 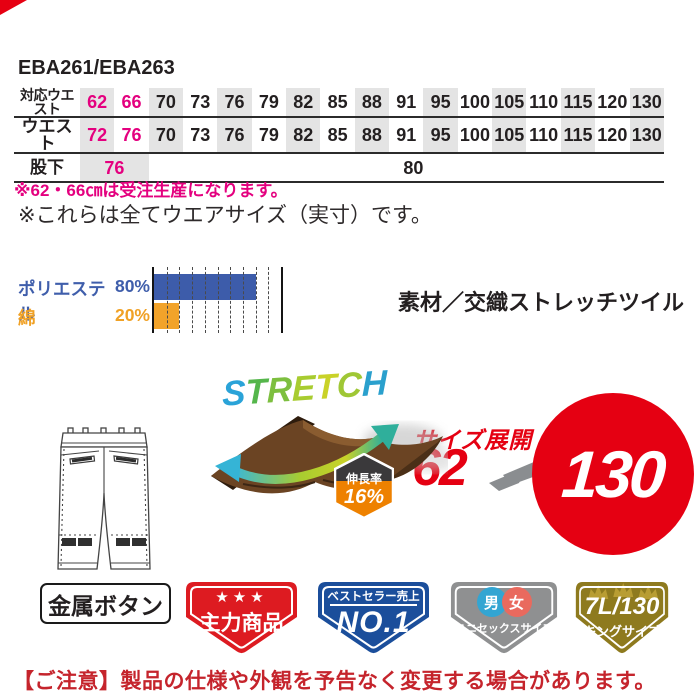 What do you see at coordinates (622, 631) in the screenshot?
I see `king-size-label: キングサイズ` at bounding box center [622, 631].